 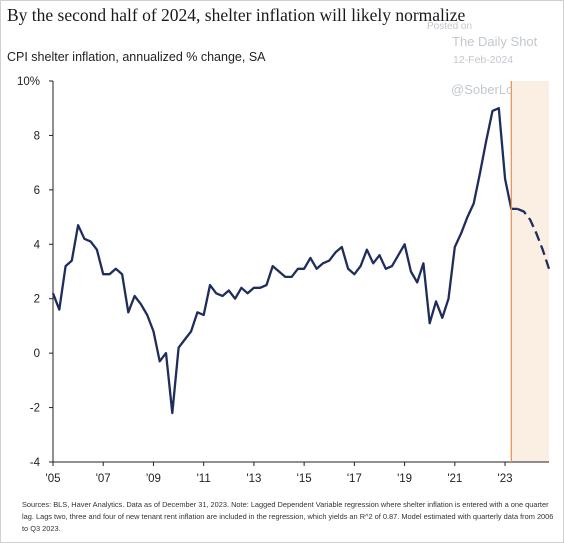 I want to click on x-tick-label: '13, so click(x=253, y=479).